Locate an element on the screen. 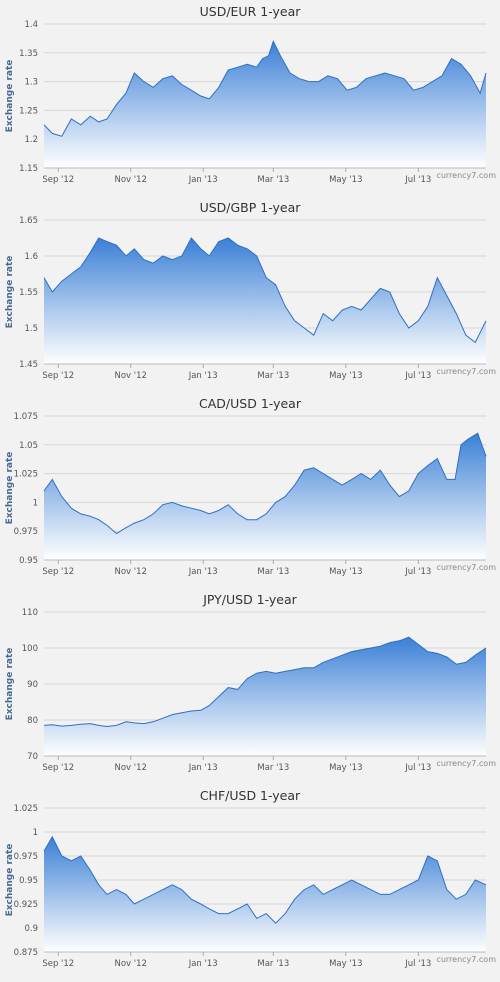  y-tick-label: 1.3 is located at coordinates (31, 83).